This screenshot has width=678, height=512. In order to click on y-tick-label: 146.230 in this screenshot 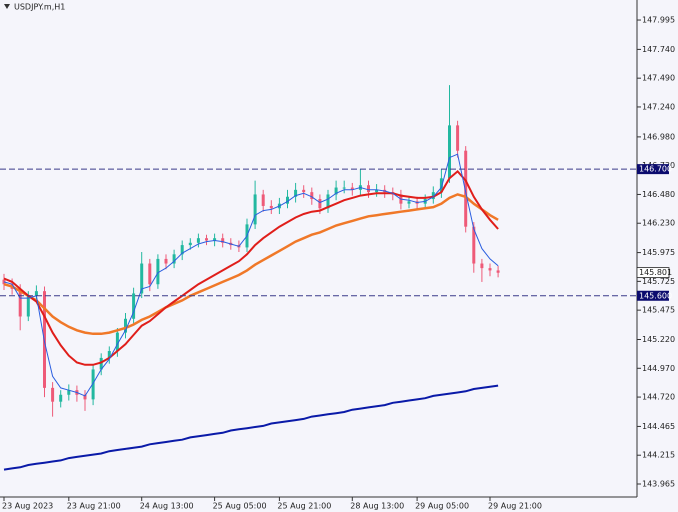, I will do `click(658, 223)`.